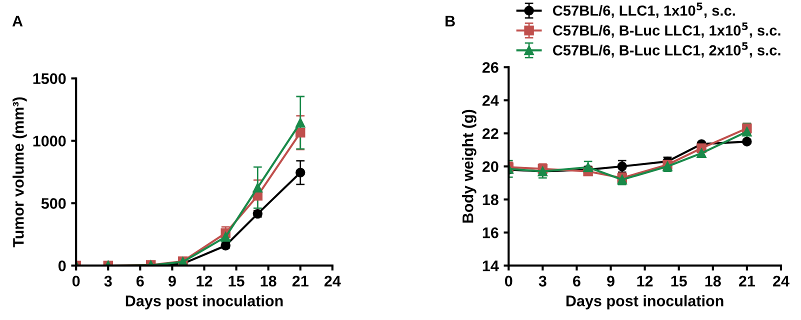 The image size is (801, 320). What do you see at coordinates (490, 67) in the screenshot?
I see `y-tick-label: 26` at bounding box center [490, 67].